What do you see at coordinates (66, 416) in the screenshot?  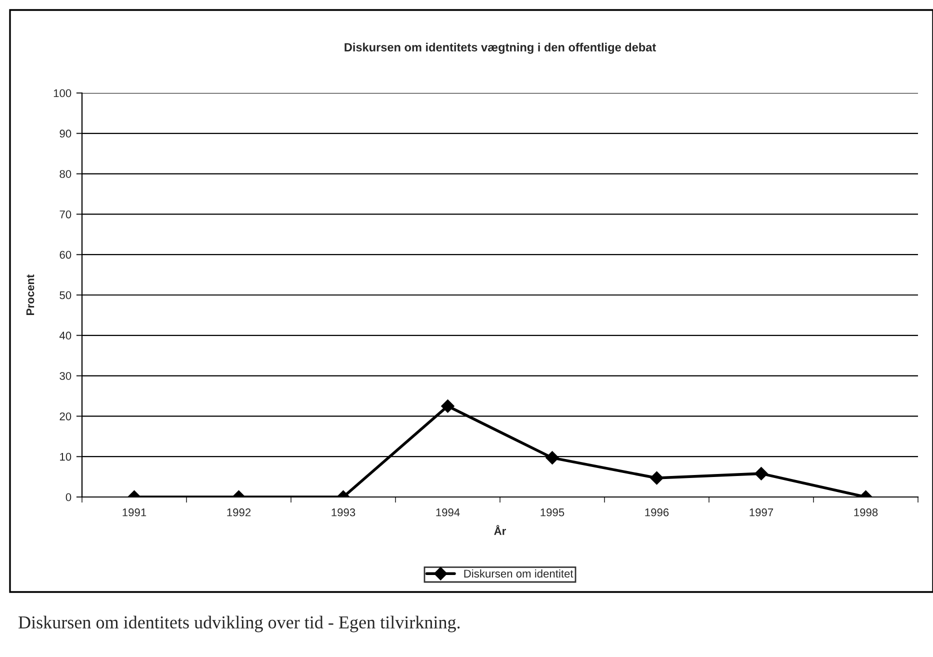 I see `y-tick-label: 20` at bounding box center [66, 416].